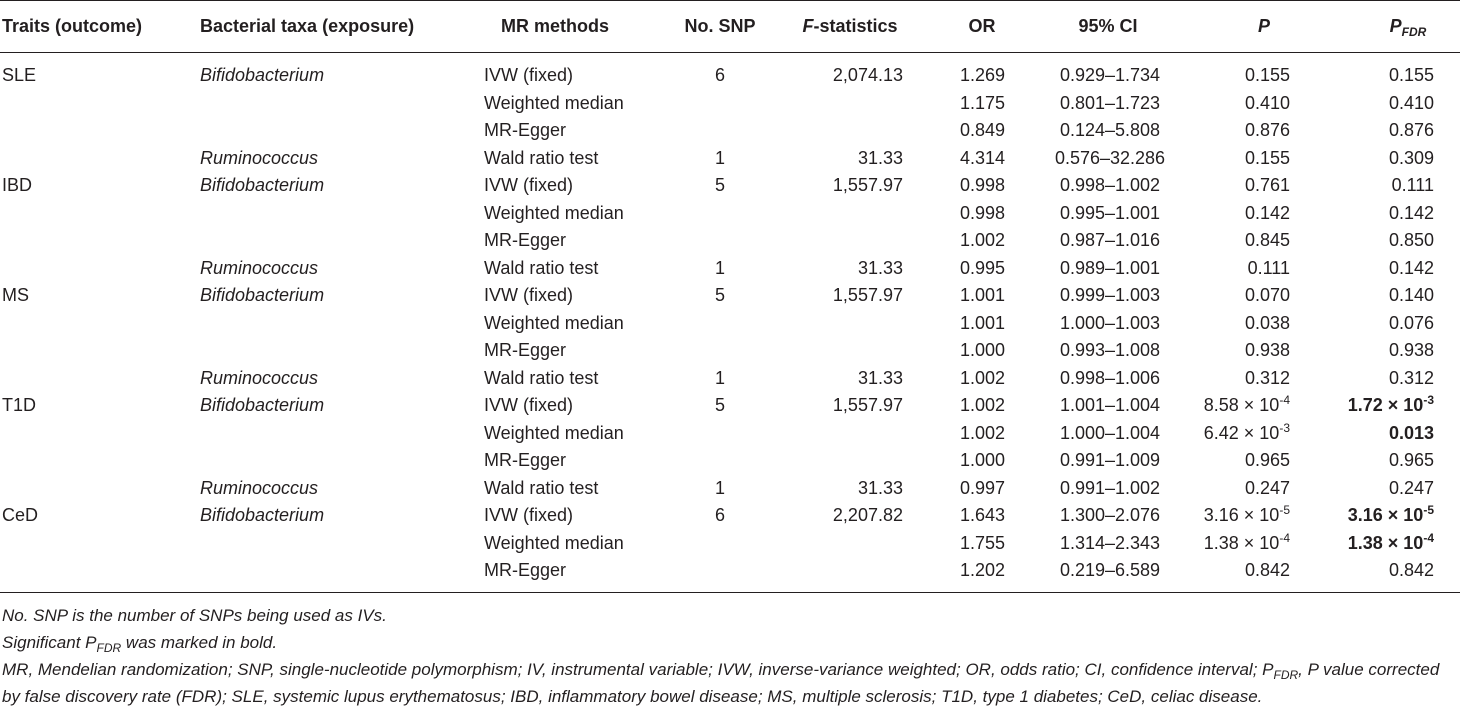 This screenshot has height=710, width=1460. I want to click on table-cell: 0.938, so click(1377, 350).